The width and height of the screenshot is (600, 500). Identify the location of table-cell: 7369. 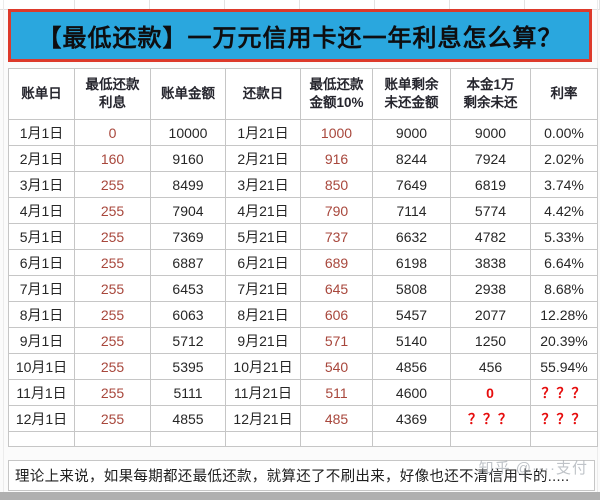
(188, 236).